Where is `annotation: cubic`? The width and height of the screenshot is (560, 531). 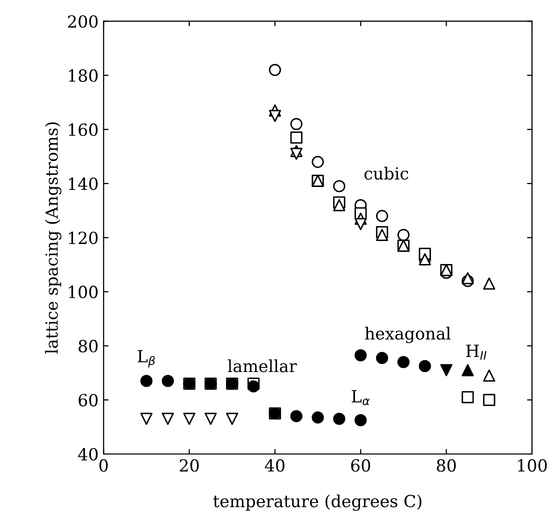
annotation: cubic is located at coordinates (386, 173).